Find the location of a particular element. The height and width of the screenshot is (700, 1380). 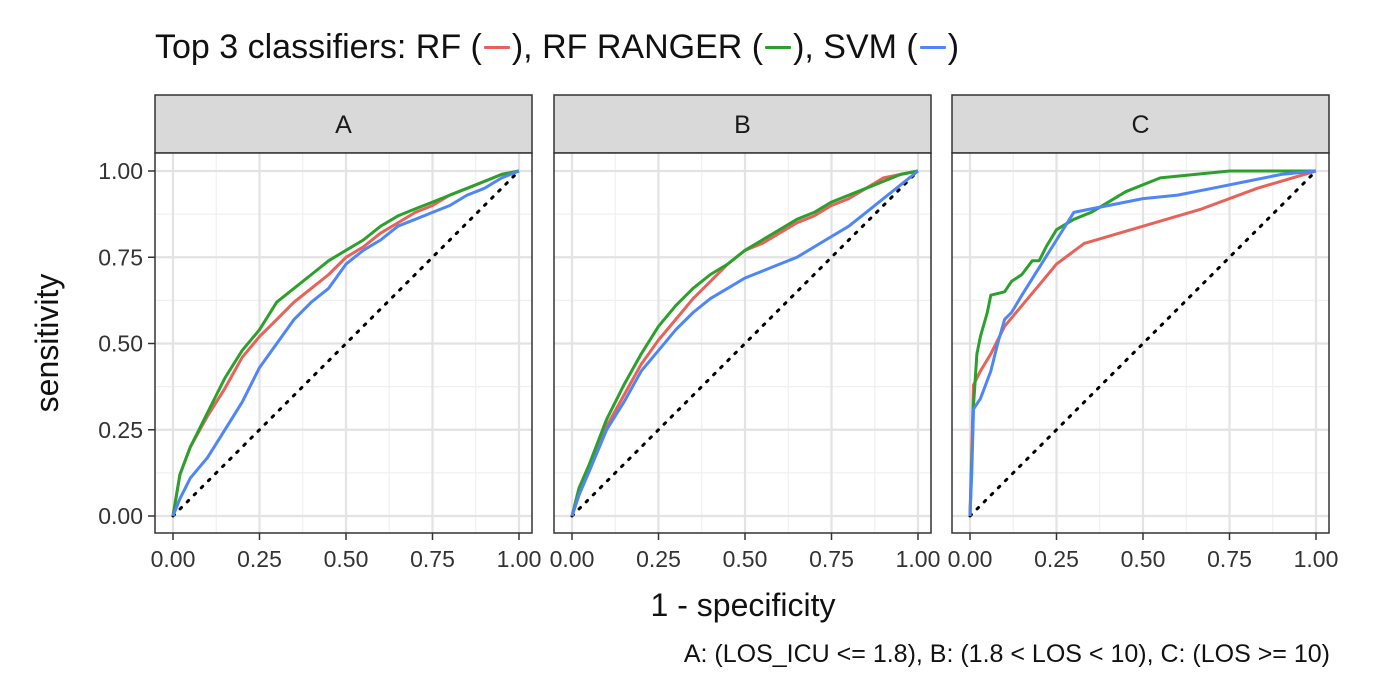

panel-strip-label: A is located at coordinates (343, 125).